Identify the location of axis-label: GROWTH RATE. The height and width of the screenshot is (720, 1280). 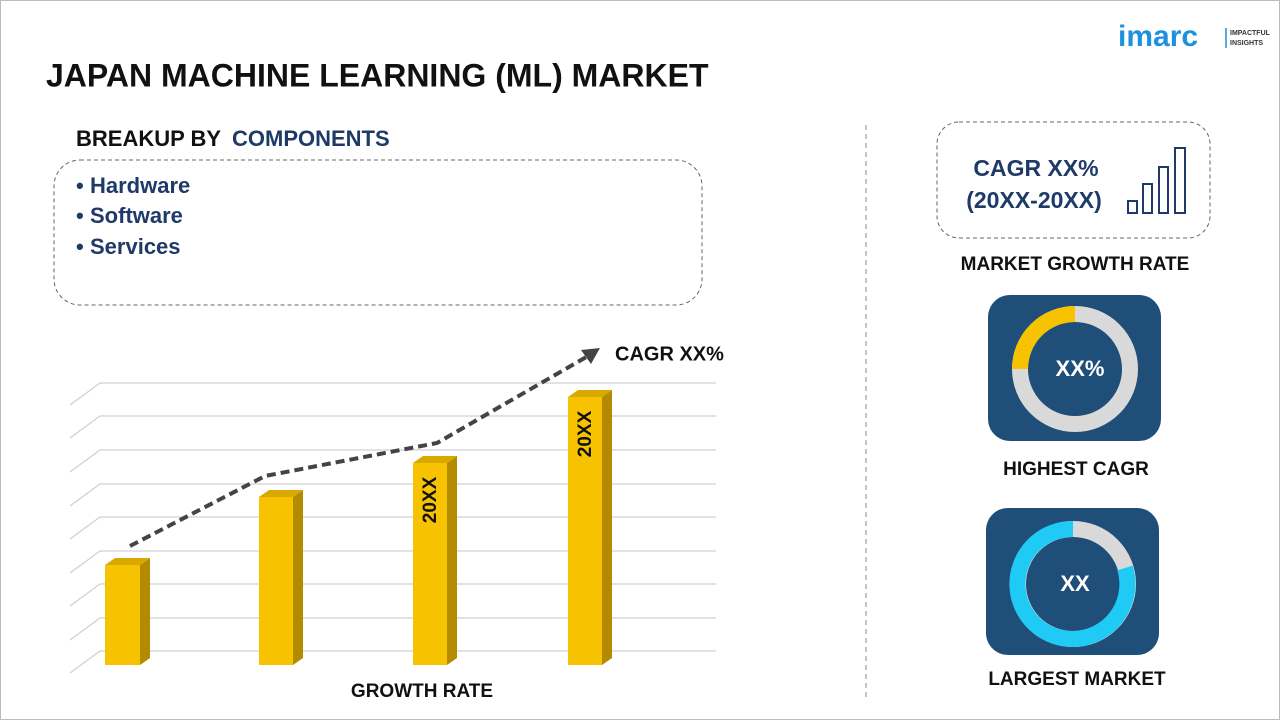
(422, 691).